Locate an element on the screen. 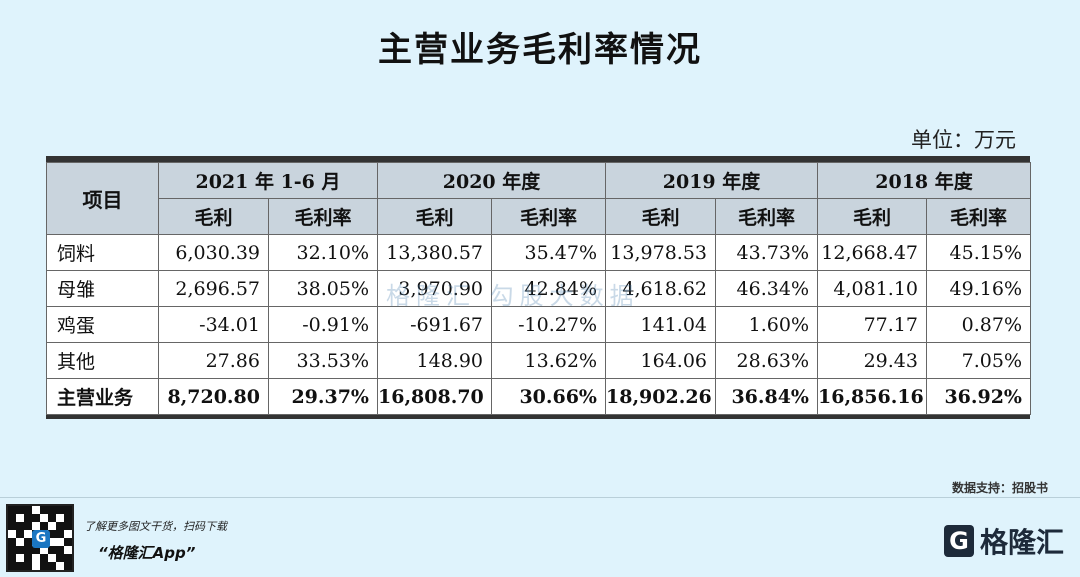 The height and width of the screenshot is (577, 1080). table-cell: 4,618.62 is located at coordinates (660, 288).